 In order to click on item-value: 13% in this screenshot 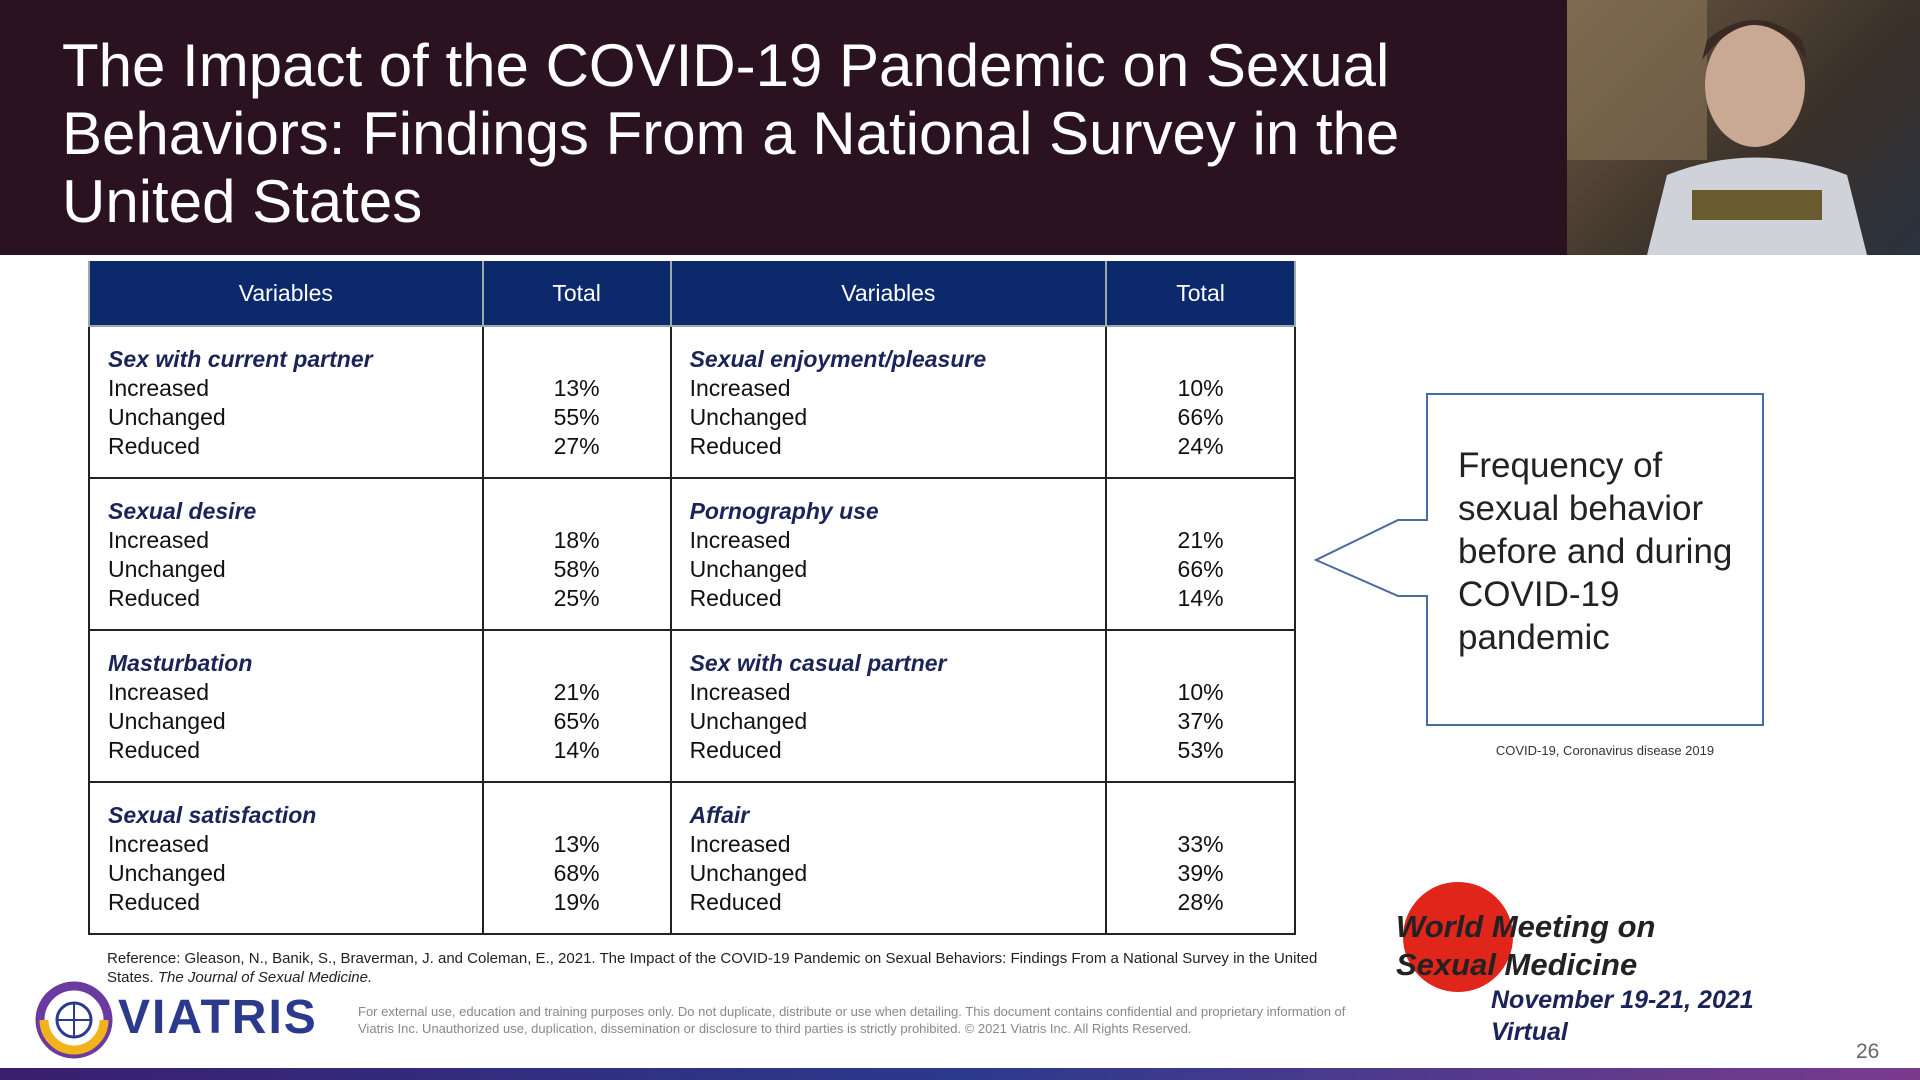, I will do `click(576, 844)`.